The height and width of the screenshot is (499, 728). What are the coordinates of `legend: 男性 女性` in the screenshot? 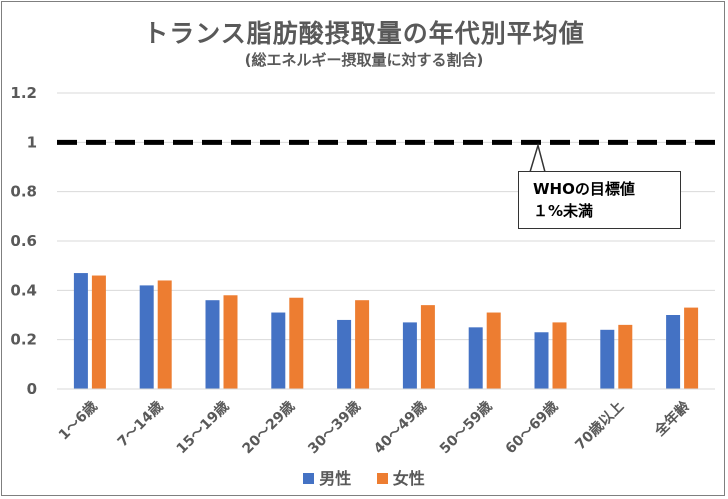 It's located at (364, 477).